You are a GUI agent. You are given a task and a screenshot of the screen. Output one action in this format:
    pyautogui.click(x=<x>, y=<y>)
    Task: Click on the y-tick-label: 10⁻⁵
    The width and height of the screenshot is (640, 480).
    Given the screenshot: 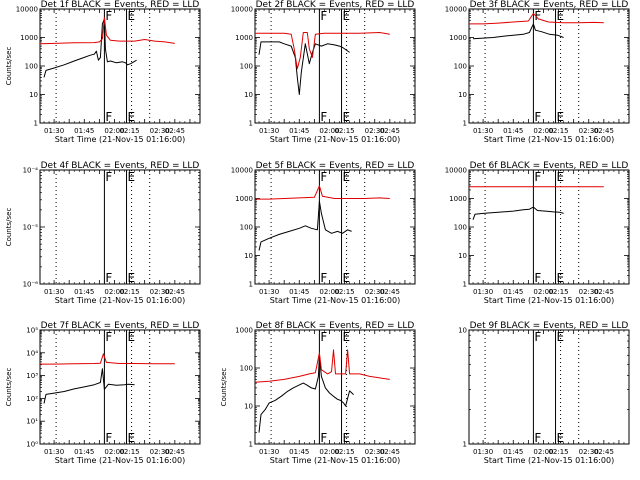 What is the action you would take?
    pyautogui.click(x=31, y=228)
    